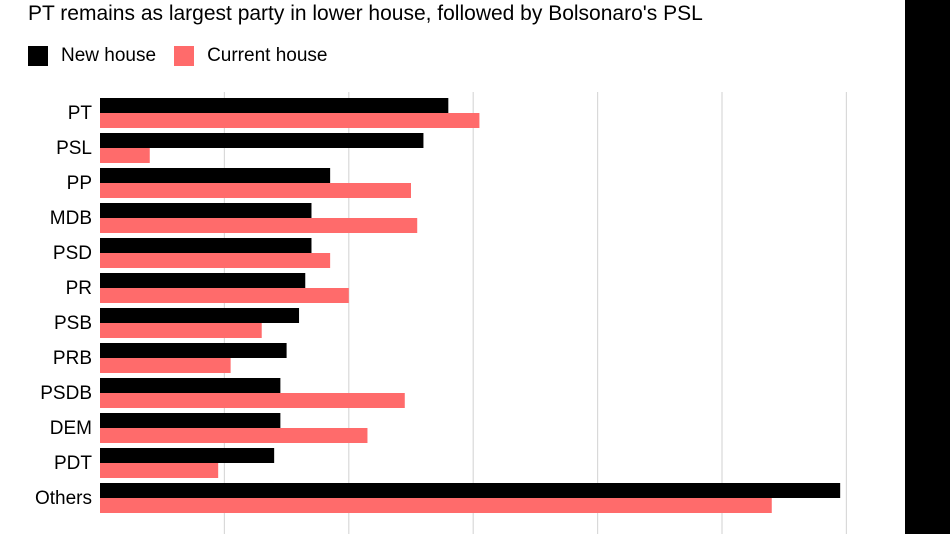 The height and width of the screenshot is (534, 950). Describe the element at coordinates (597, 533) in the screenshot. I see `x-tick-label-80: 80` at that location.